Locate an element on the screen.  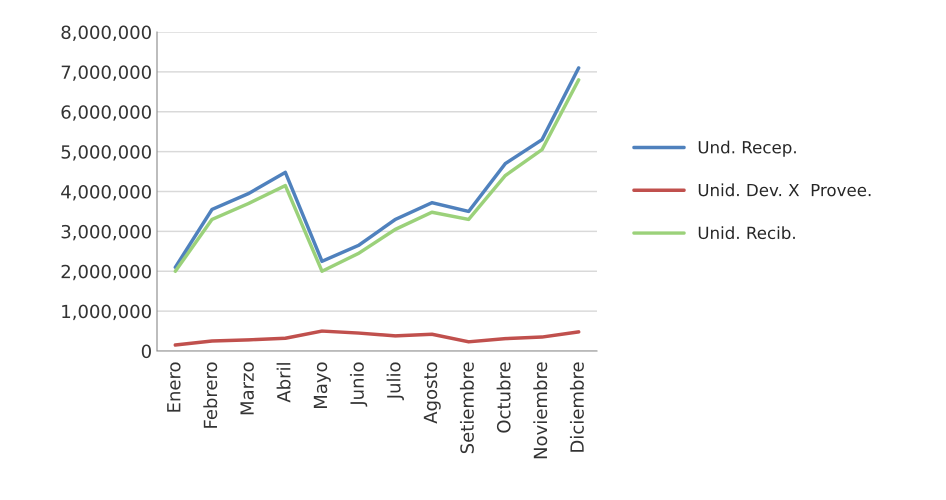
x-tick-label: Junio is located at coordinates (359, 384).